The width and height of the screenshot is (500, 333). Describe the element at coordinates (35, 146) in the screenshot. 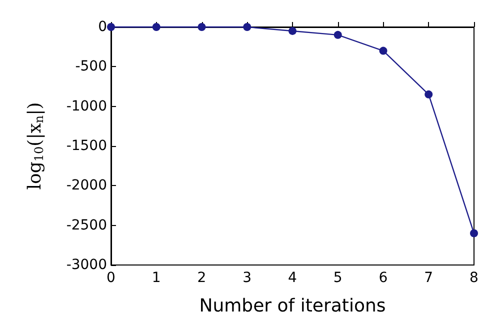

I see `y-axis-title: log10(|xn|)` at that location.